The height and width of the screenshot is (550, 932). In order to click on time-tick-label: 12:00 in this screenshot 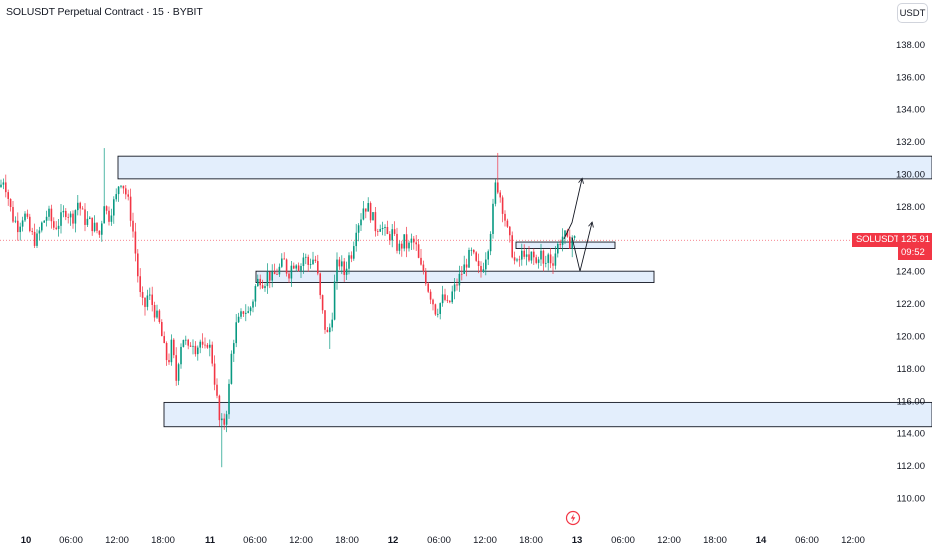, I will do `click(669, 540)`.